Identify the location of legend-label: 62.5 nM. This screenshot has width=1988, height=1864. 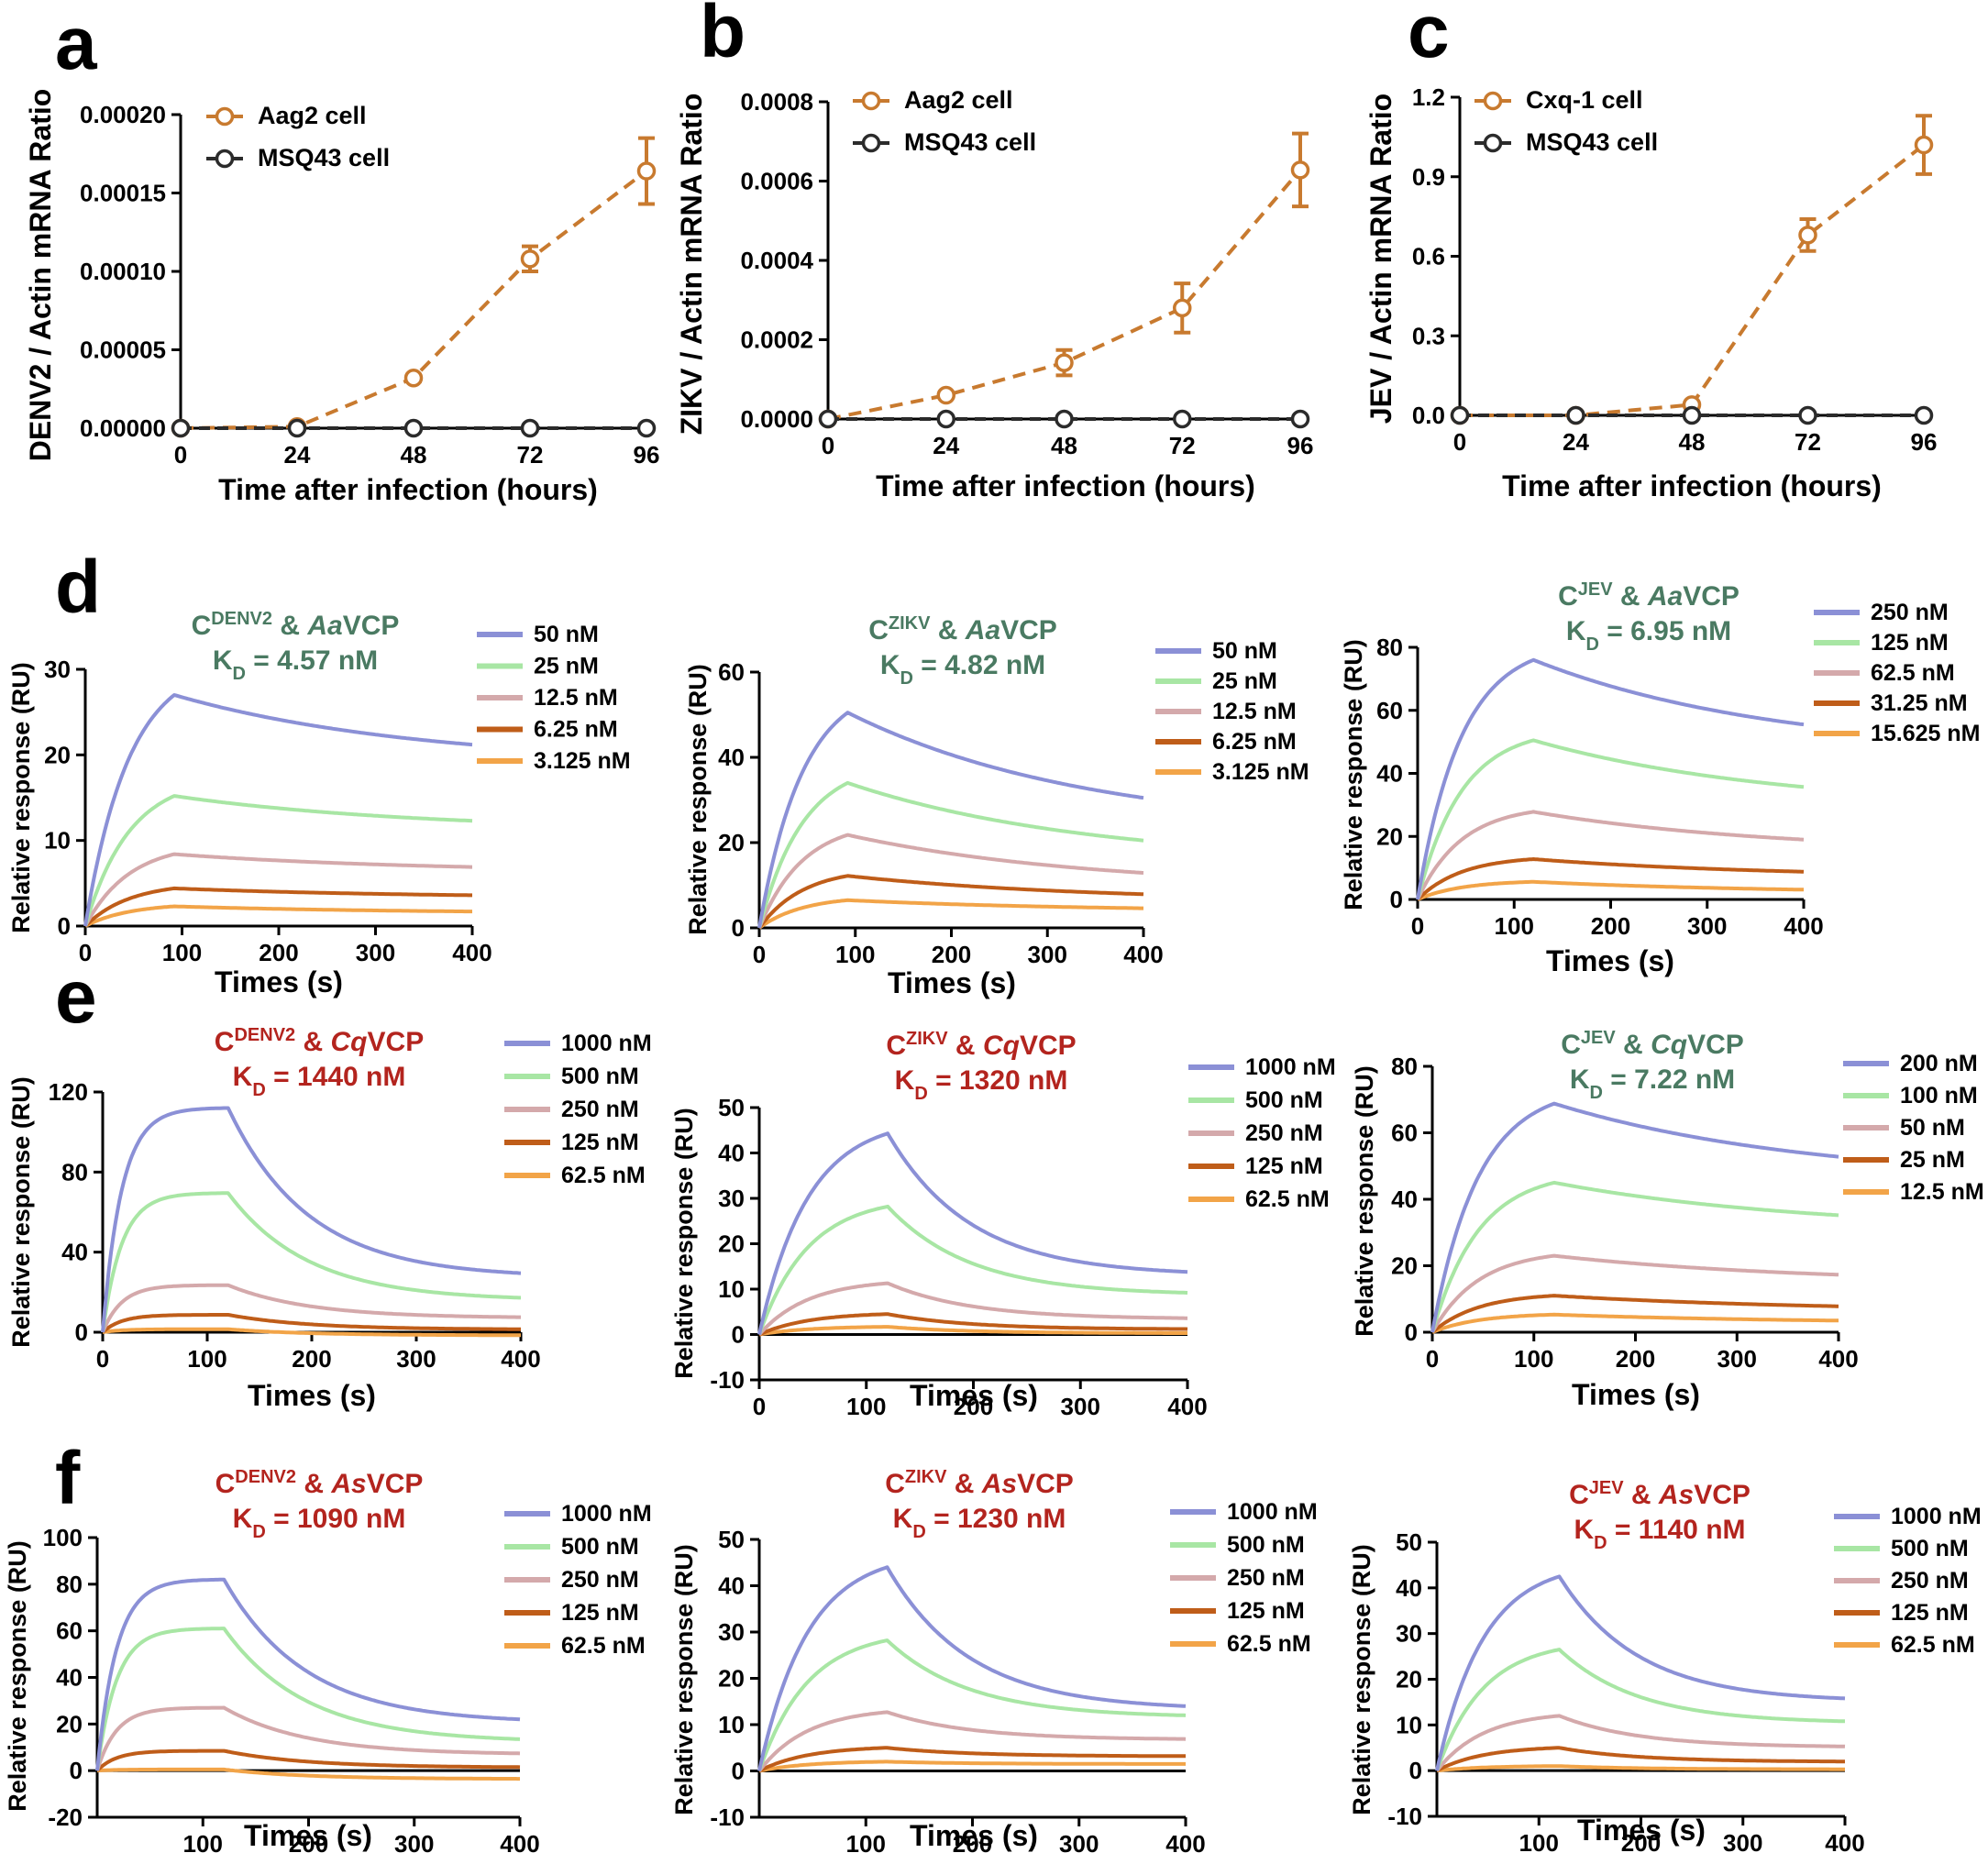
(1933, 1645).